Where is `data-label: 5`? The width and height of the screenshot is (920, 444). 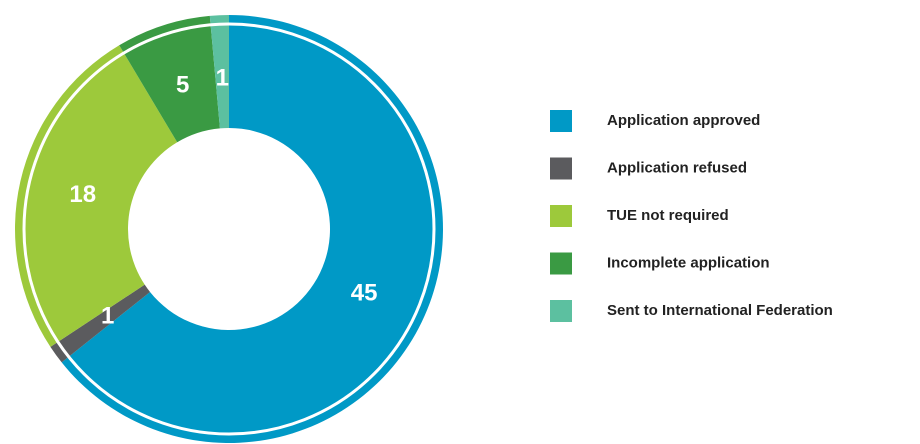 data-label: 5 is located at coordinates (182, 85).